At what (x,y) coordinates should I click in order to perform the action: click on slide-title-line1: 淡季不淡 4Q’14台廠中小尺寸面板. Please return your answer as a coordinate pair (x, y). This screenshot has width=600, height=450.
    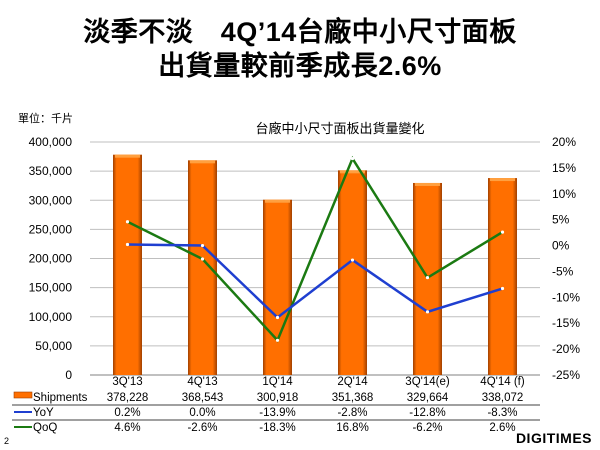
    Looking at the image, I should click on (300, 32).